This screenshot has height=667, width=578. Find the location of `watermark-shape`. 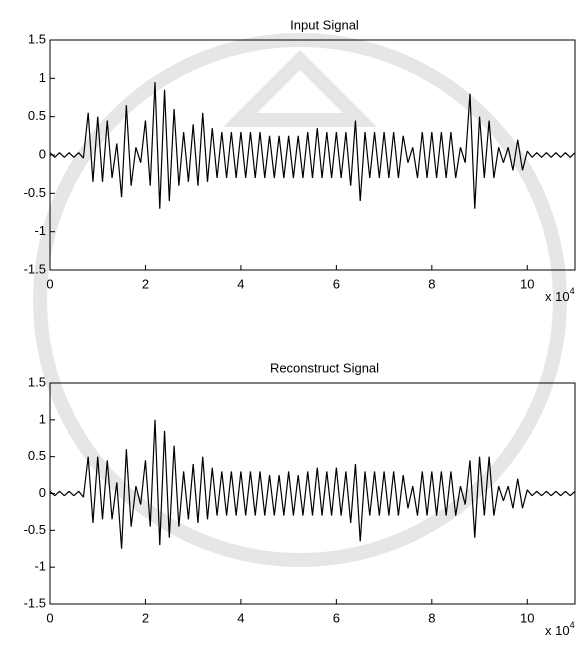

watermark-shape is located at coordinates (300, 88).